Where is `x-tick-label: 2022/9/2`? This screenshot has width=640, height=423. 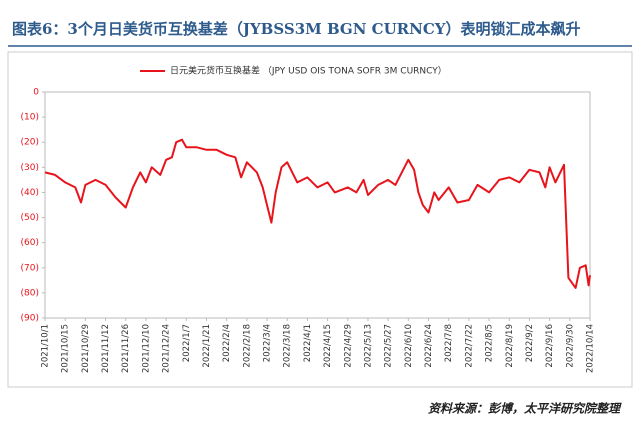 x-tick-label: 2022/9/2 is located at coordinates (530, 343).